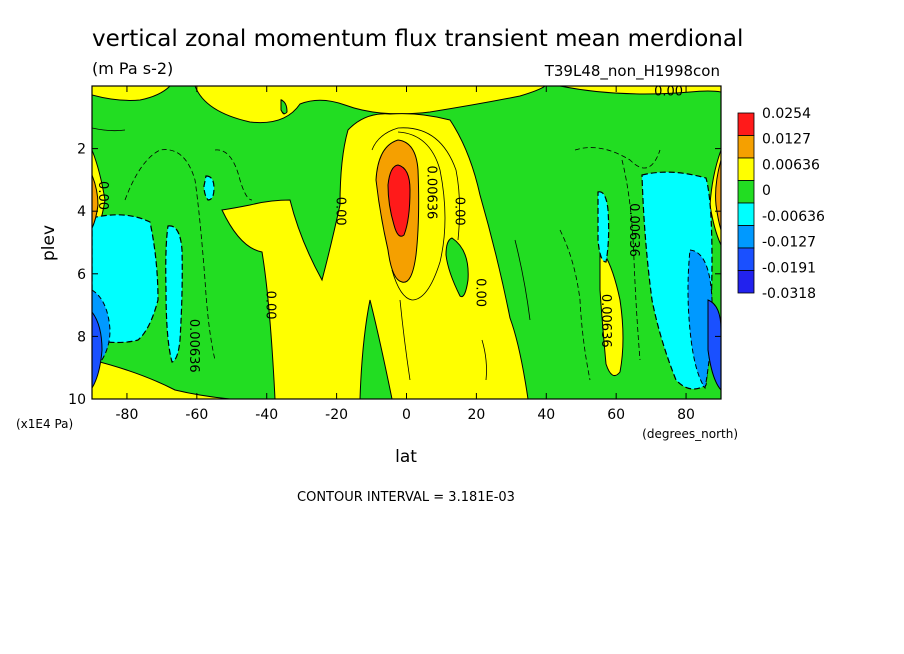 This screenshot has height=654, width=904. I want to click on field-yellow-main, so click(375, 256).